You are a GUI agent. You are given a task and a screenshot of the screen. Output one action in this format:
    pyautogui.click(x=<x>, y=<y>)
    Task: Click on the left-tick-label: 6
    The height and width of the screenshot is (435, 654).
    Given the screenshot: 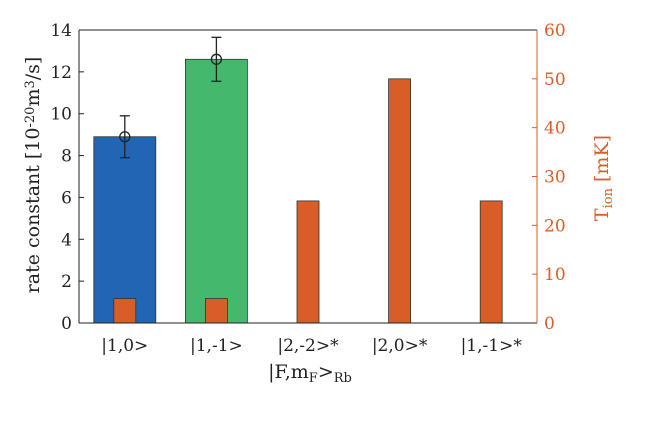 What is the action you would take?
    pyautogui.click(x=66, y=198)
    